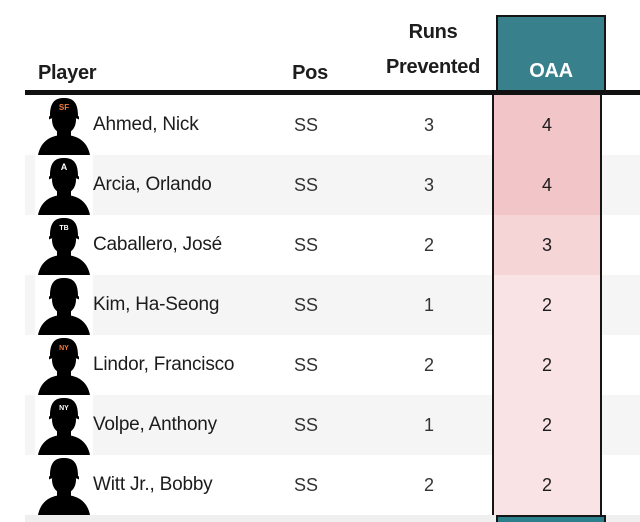 This screenshot has width=640, height=522. I want to click on col-header-runs-prevented: Runs Prevented, so click(433, 50).